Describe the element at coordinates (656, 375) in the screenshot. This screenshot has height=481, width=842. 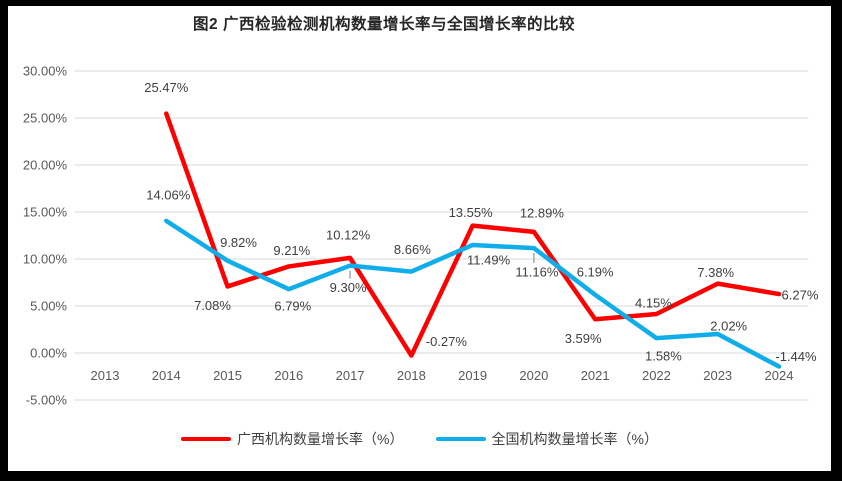
I see `x-axis-label: 2022` at that location.